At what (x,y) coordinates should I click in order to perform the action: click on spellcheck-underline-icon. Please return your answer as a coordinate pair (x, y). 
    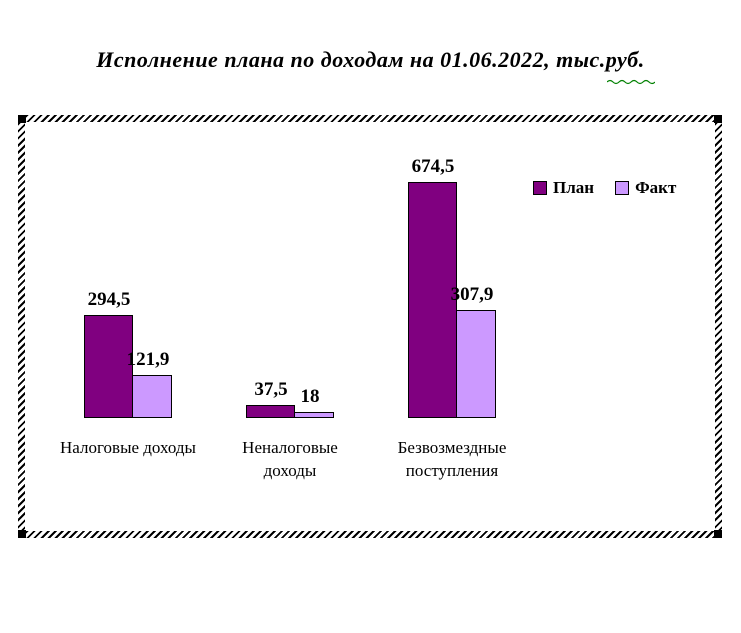
    Looking at the image, I should click on (631, 82).